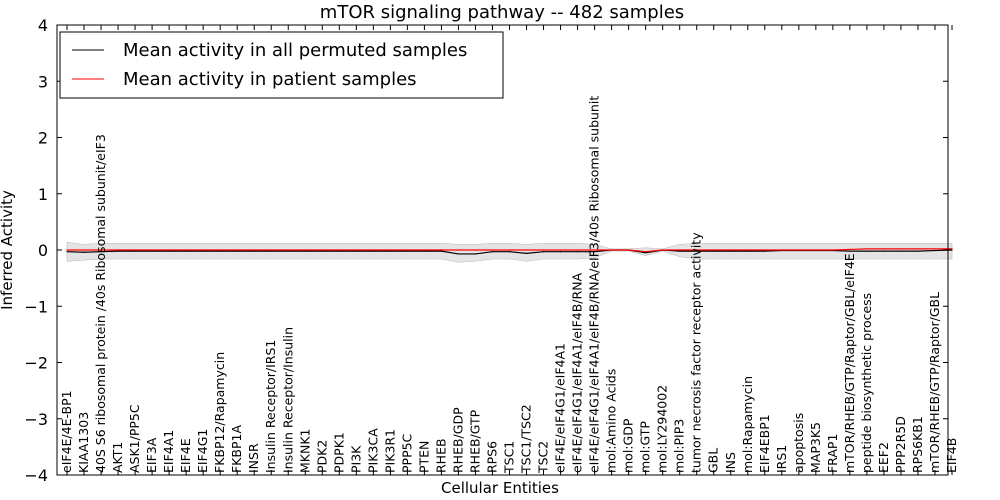  I want to click on x-tick-label: EIF4B, so click(951, 455).